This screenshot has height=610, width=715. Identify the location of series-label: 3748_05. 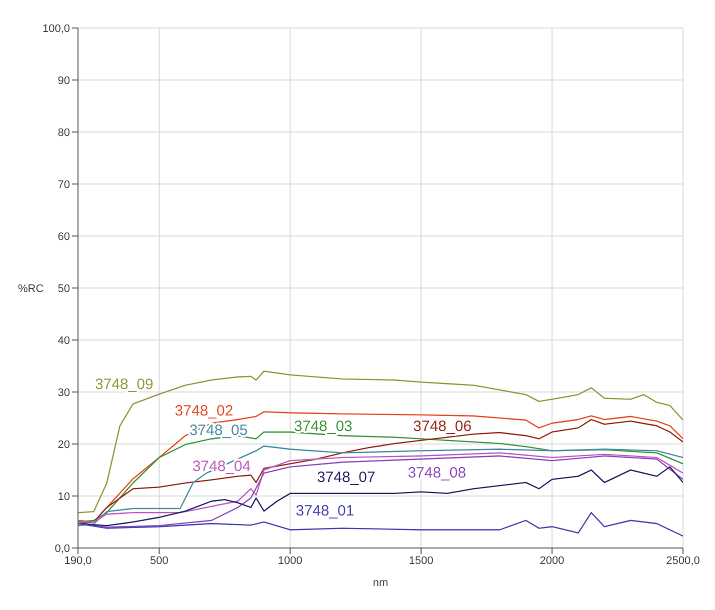
(218, 430).